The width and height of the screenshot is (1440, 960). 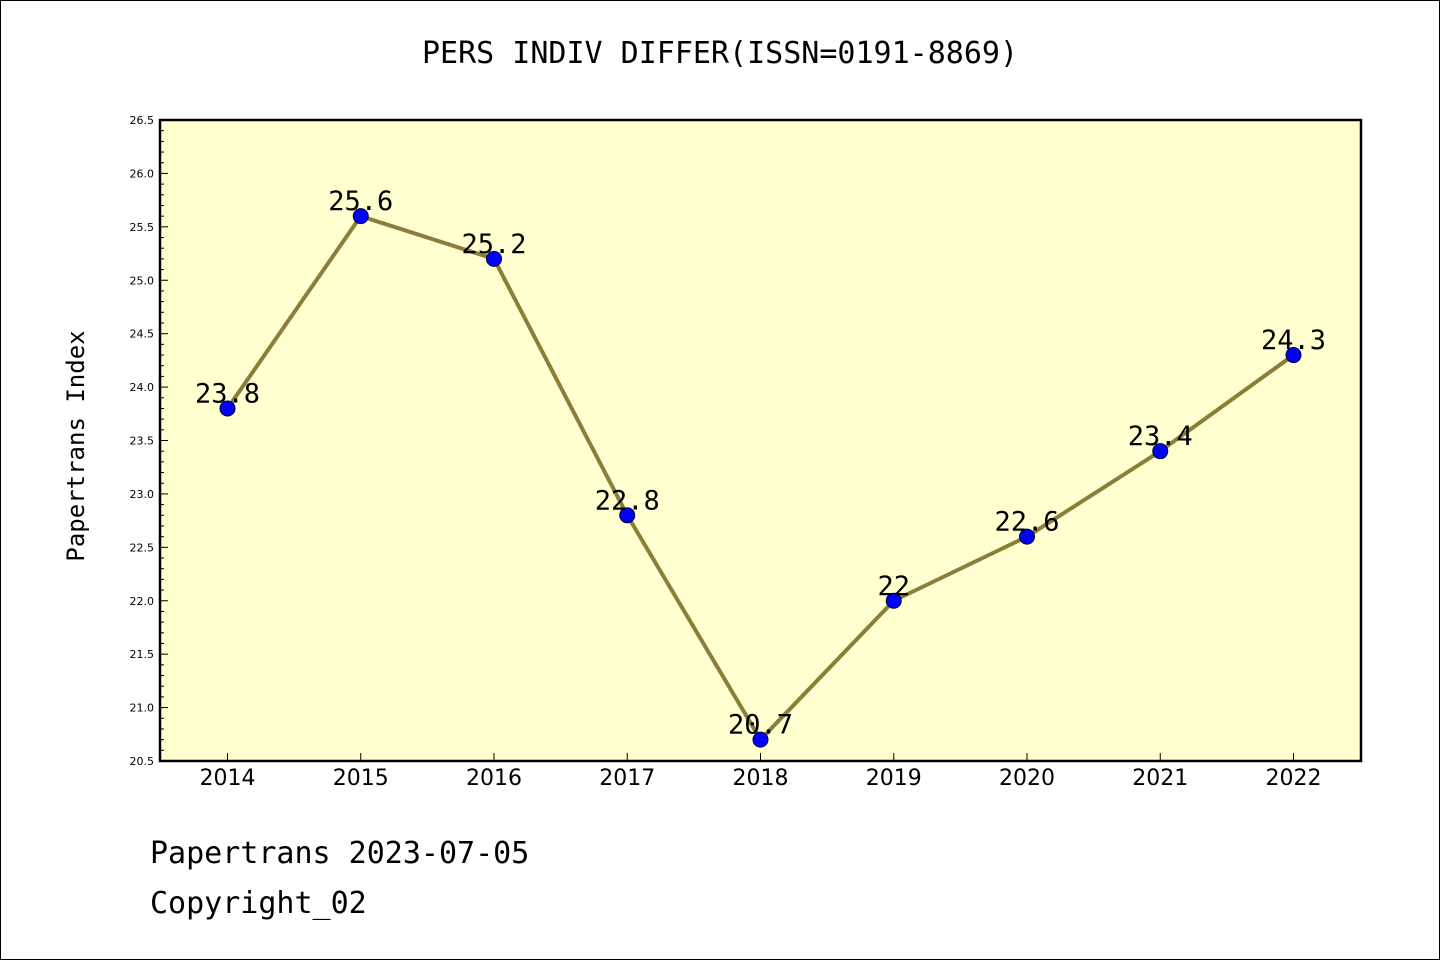 I want to click on data-label: 22.8, so click(x=627, y=500).